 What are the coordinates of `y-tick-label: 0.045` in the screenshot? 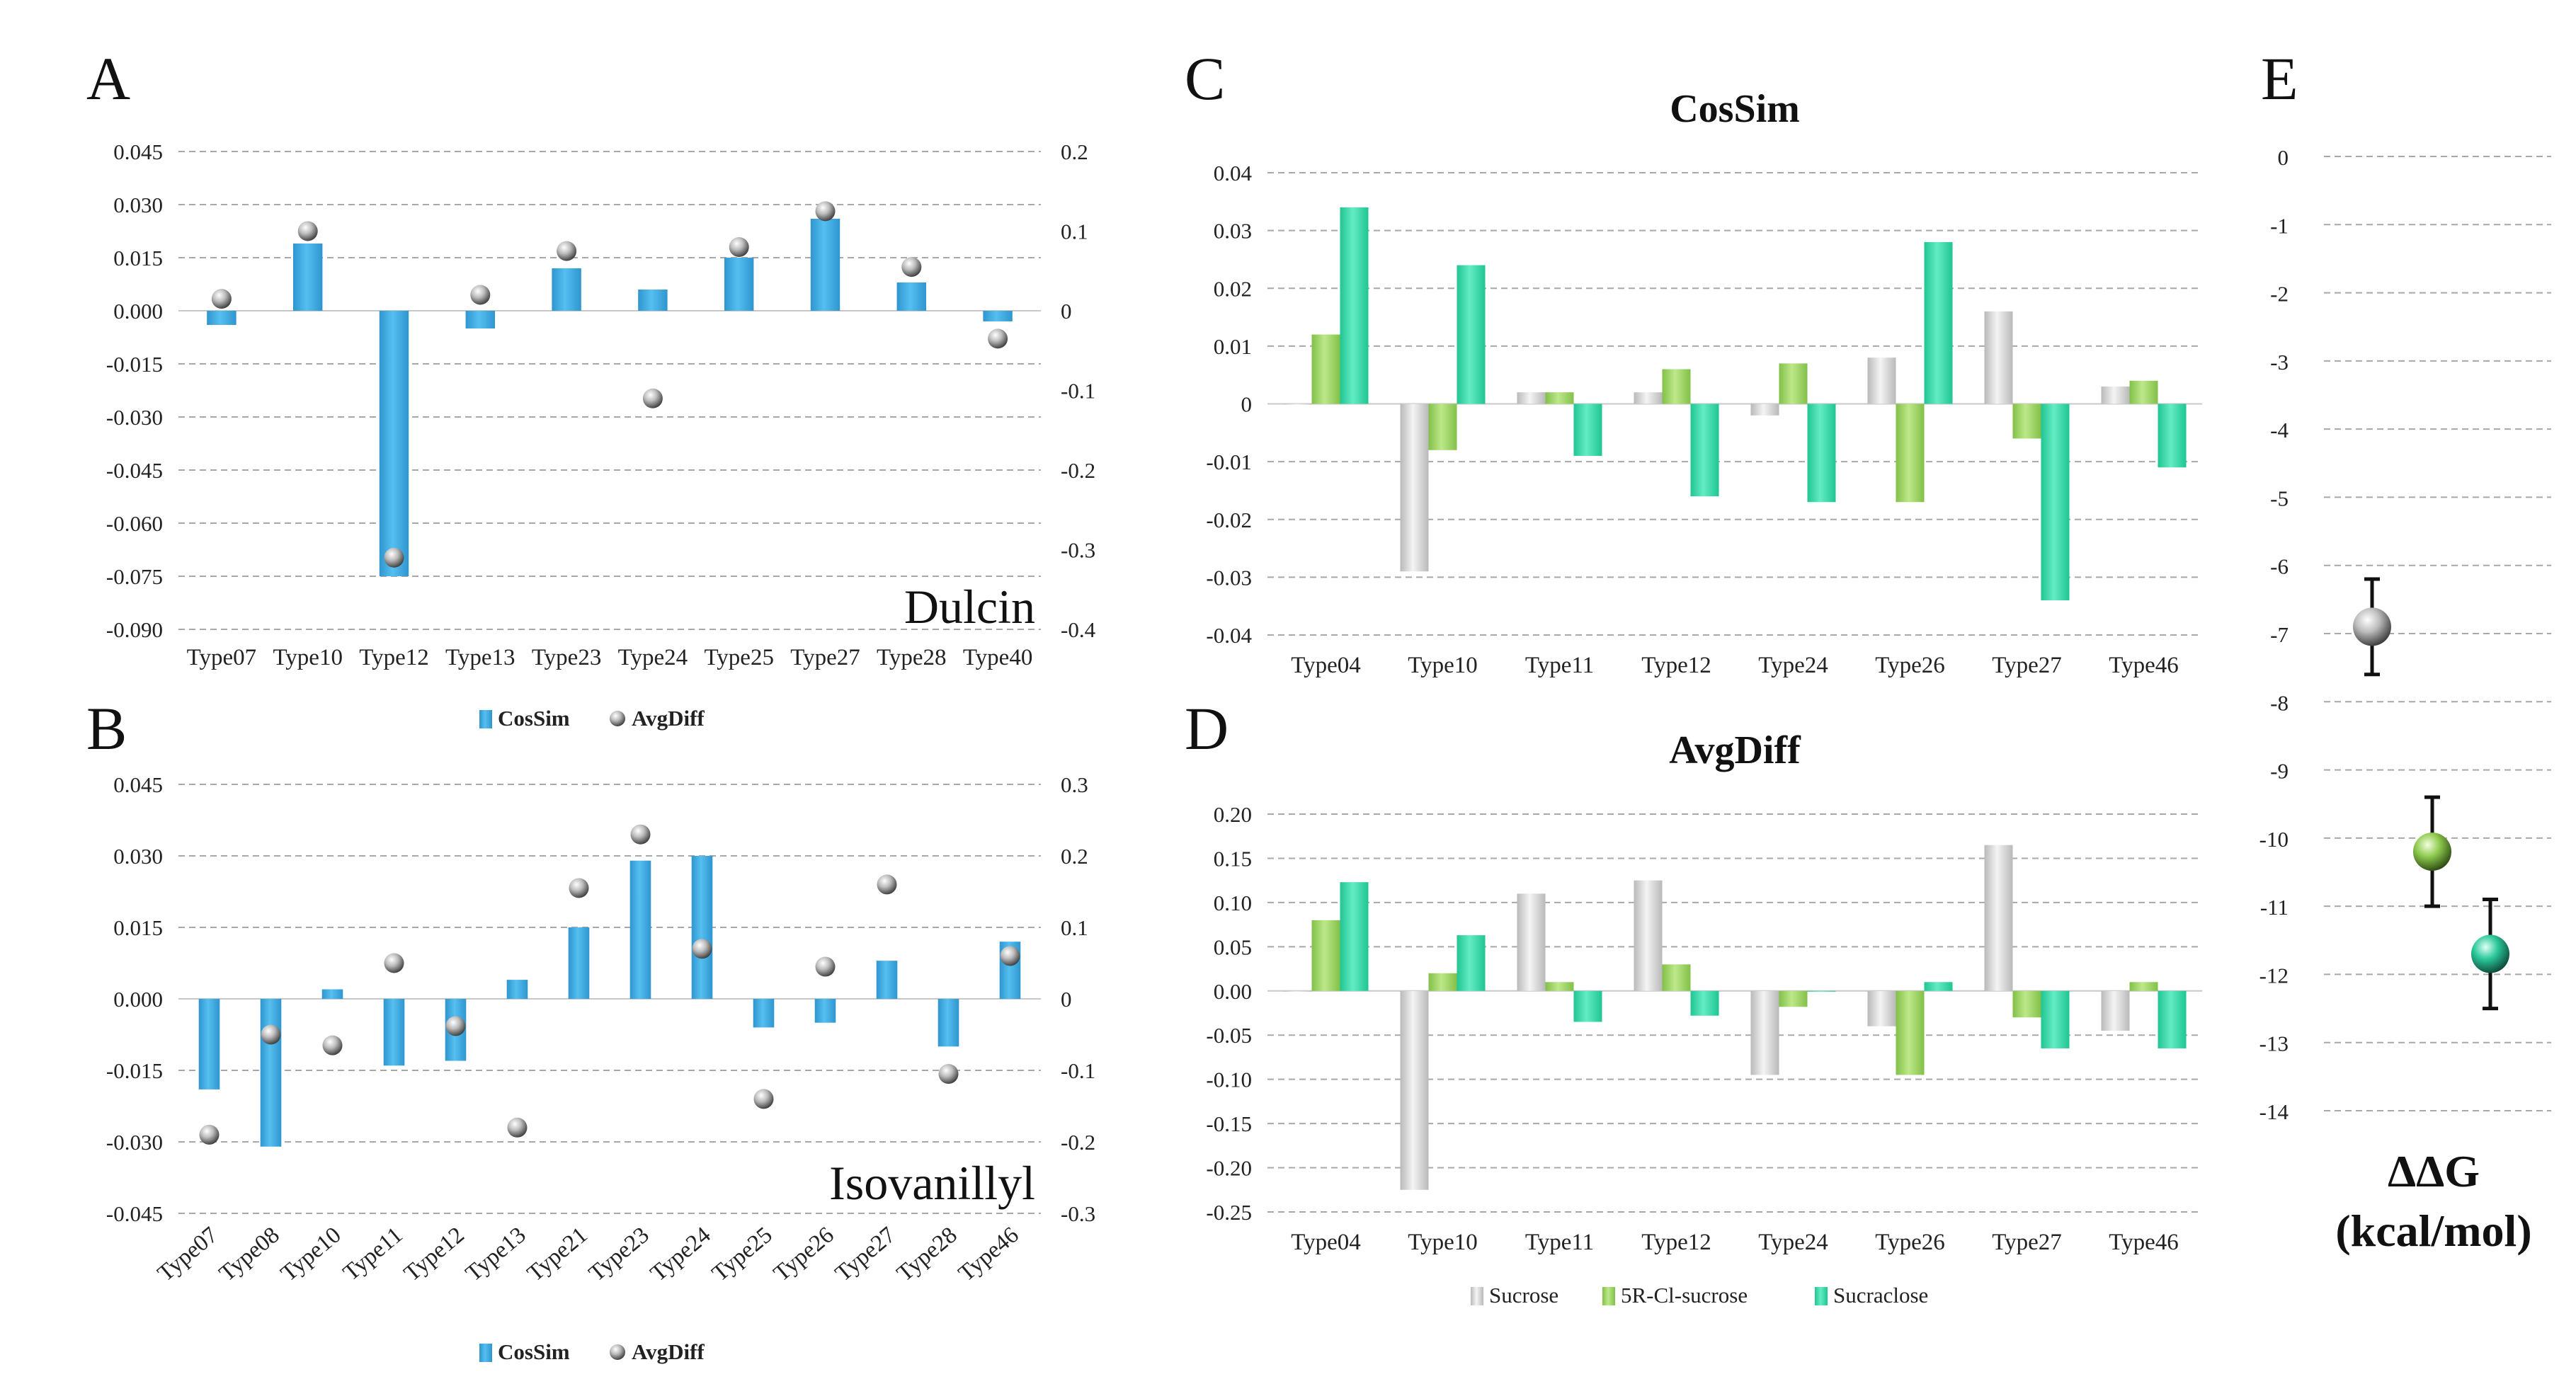 It's located at (138, 785).